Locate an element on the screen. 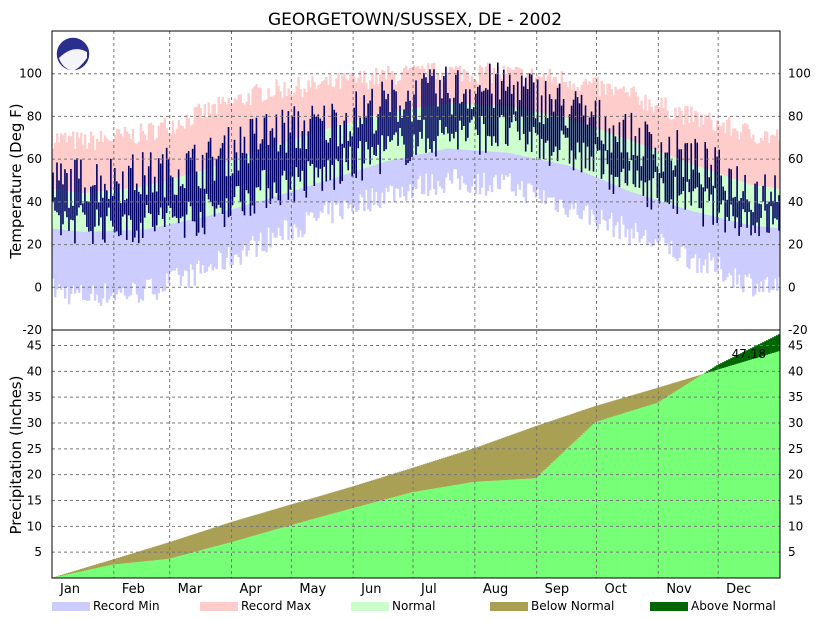  legend-label: Below Normal is located at coordinates (572, 606).